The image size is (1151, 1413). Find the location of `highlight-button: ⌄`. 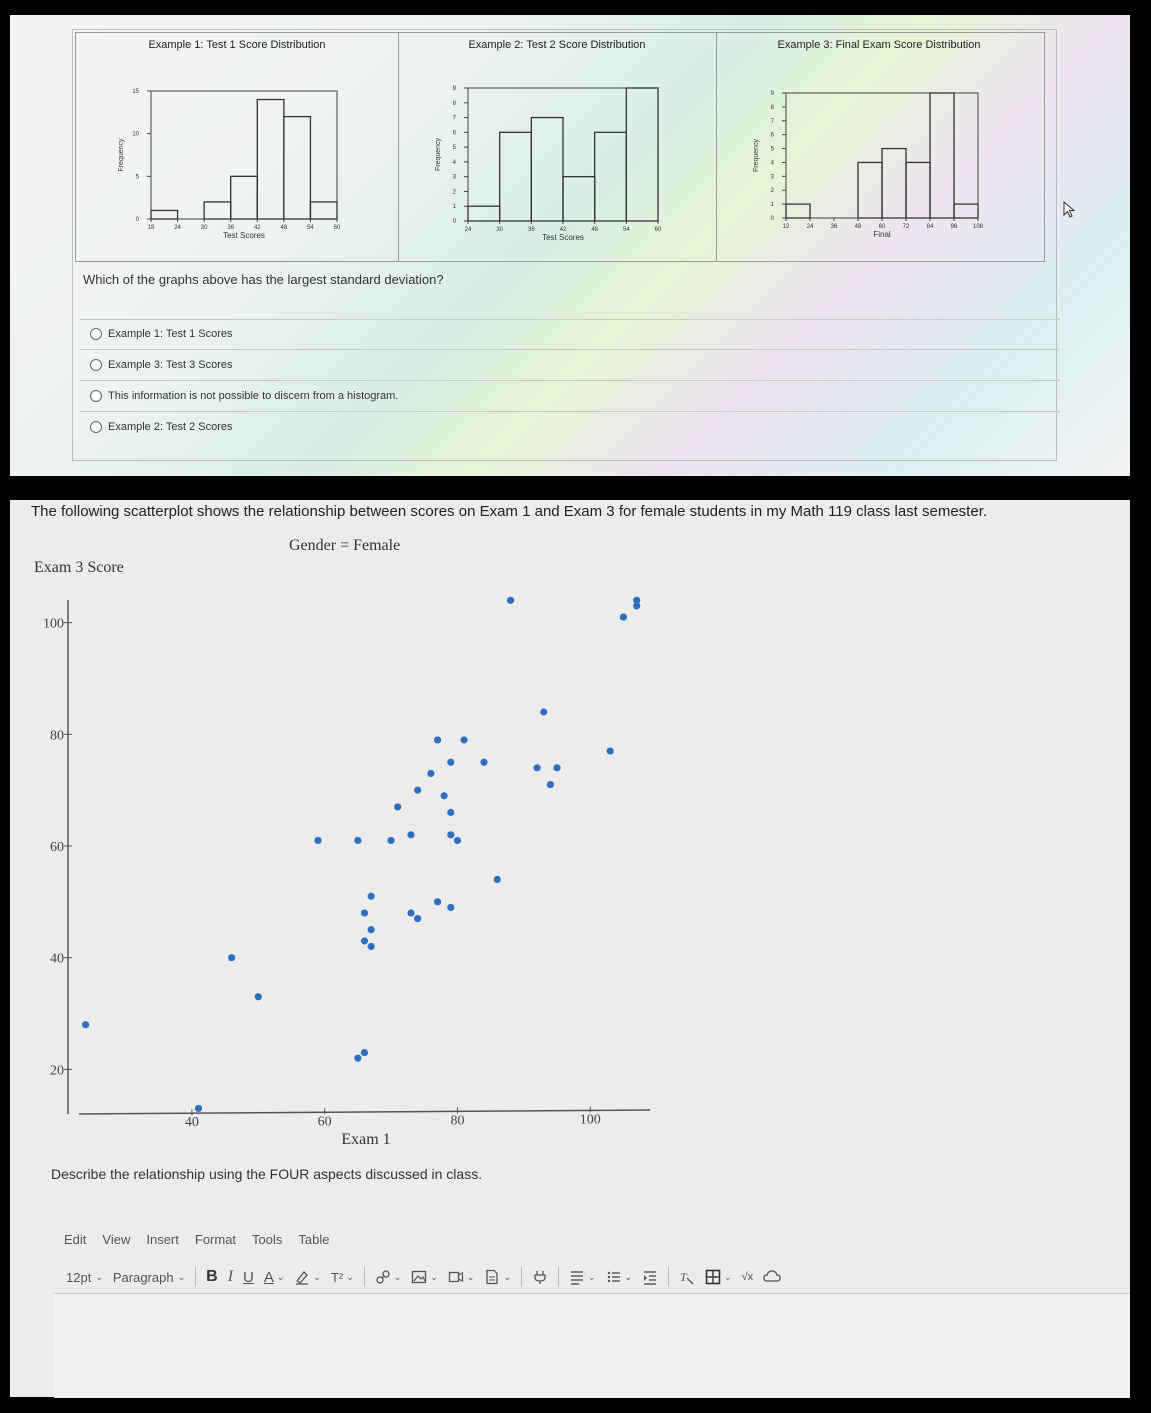

highlight-button: ⌄ is located at coordinates (307, 1277).